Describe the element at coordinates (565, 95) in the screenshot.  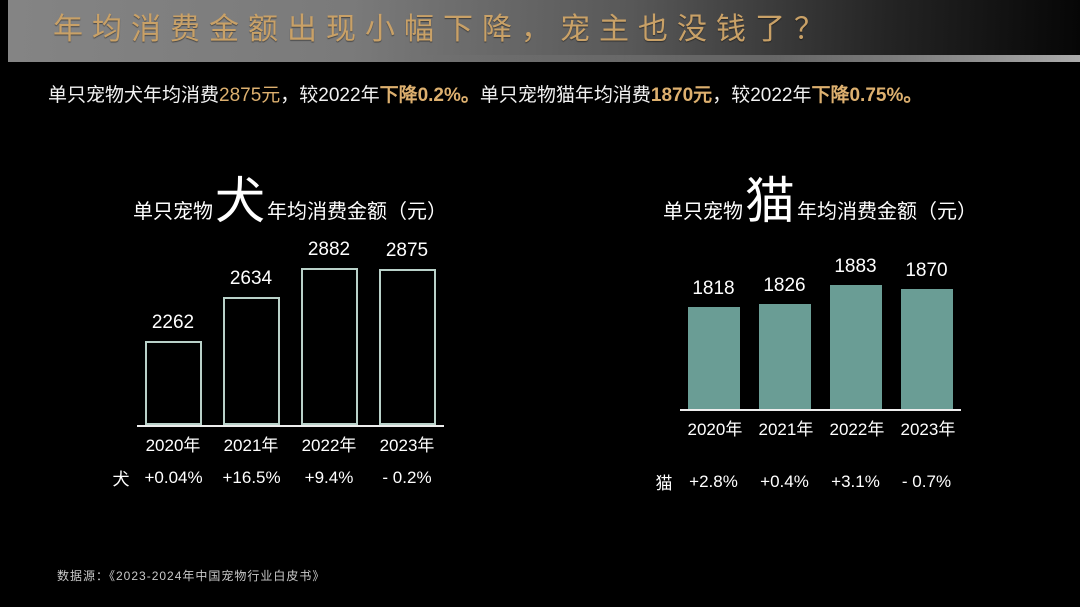
I see `subtitle-segment: 单只宠物猫年均消费` at that location.